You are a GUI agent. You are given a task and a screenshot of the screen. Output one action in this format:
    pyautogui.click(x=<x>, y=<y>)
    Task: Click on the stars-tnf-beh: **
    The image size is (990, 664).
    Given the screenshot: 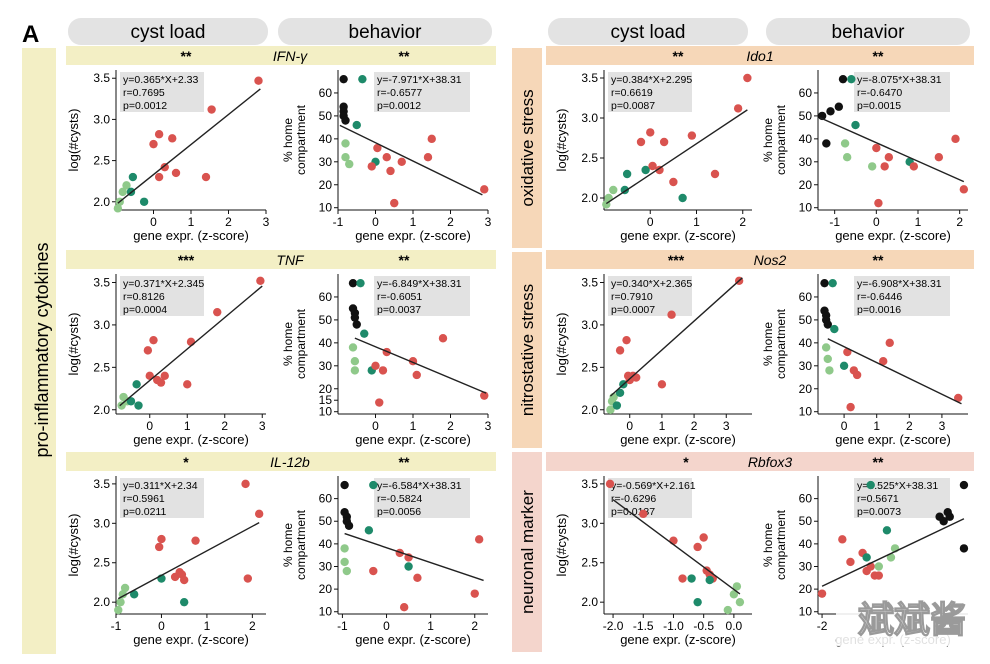 What is the action you would take?
    pyautogui.click(x=404, y=260)
    